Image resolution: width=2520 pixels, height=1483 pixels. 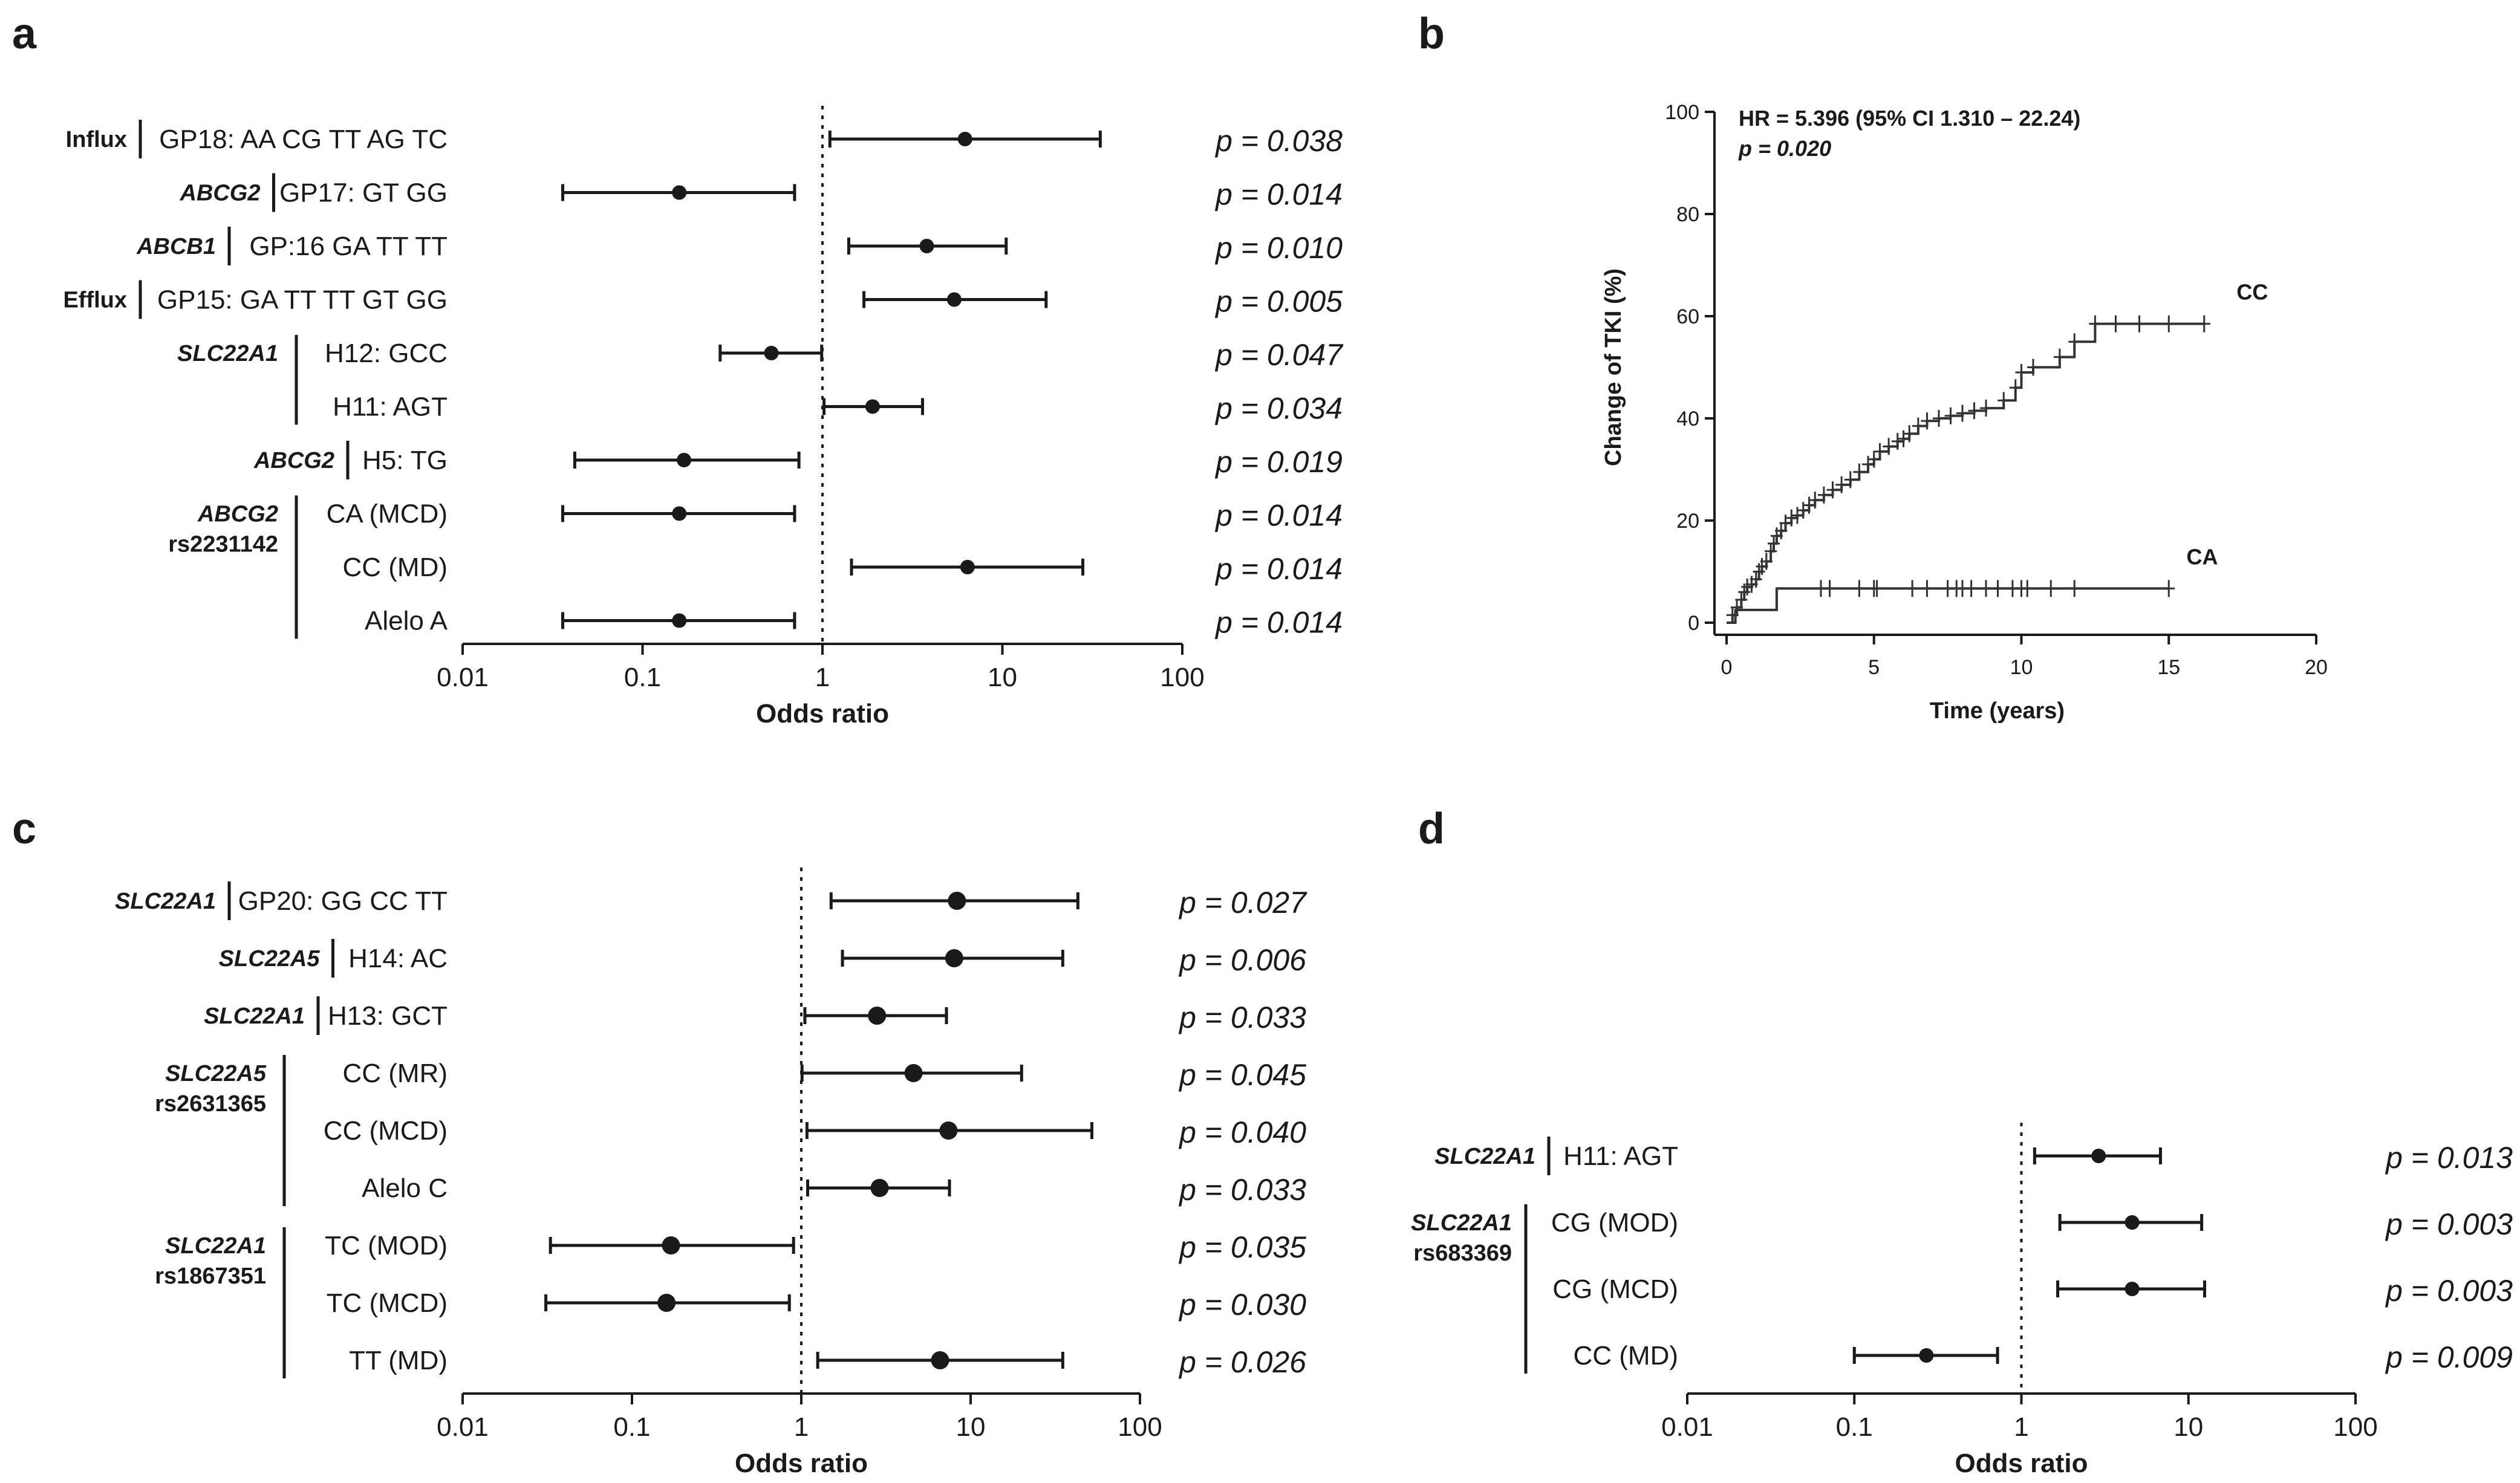 What do you see at coordinates (1278, 462) in the screenshot?
I see `p-value-label: p = 0.019` at bounding box center [1278, 462].